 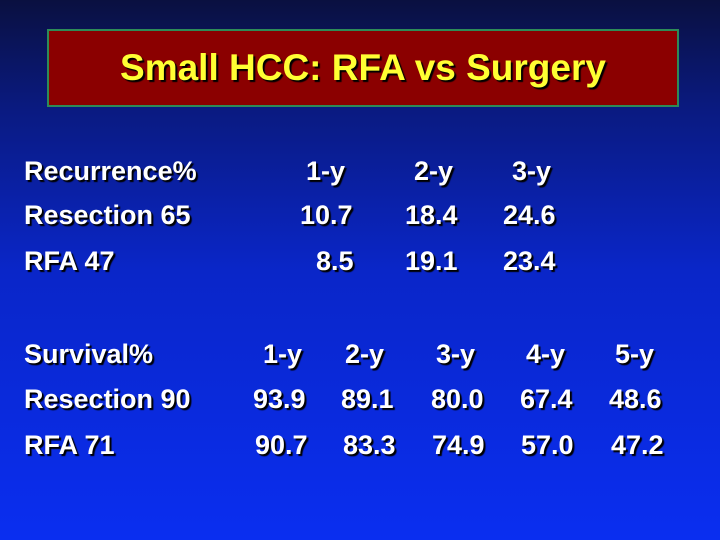 What do you see at coordinates (69, 261) in the screenshot?
I see `recurrence-row-rfa-label: RFA 47` at bounding box center [69, 261].